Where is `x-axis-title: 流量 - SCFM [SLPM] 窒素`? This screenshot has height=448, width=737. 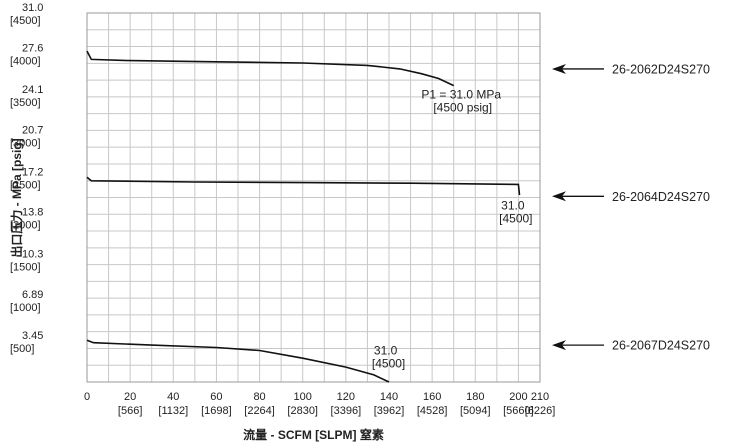
x-axis-title: 流量 - SCFM [SLPM] 窒素 is located at coordinates (313, 434).